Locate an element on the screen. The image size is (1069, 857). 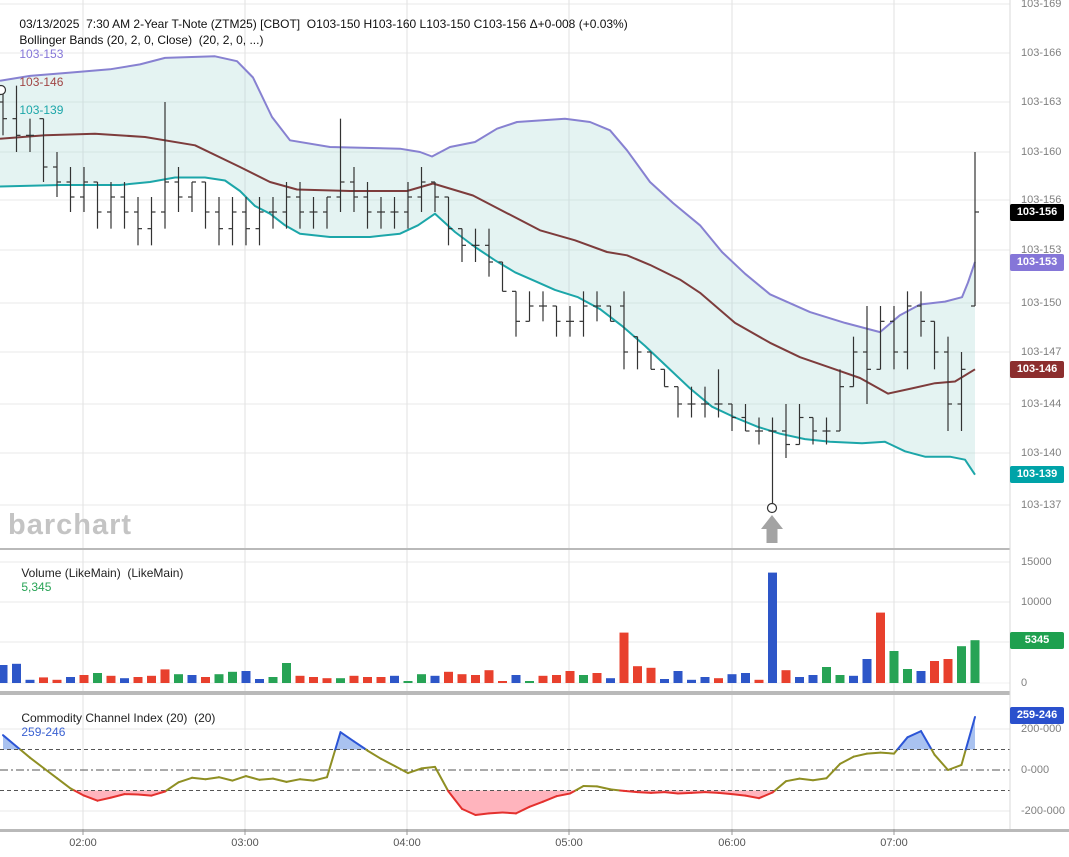
barchart-watermark: barchart is located at coordinates (70, 525).